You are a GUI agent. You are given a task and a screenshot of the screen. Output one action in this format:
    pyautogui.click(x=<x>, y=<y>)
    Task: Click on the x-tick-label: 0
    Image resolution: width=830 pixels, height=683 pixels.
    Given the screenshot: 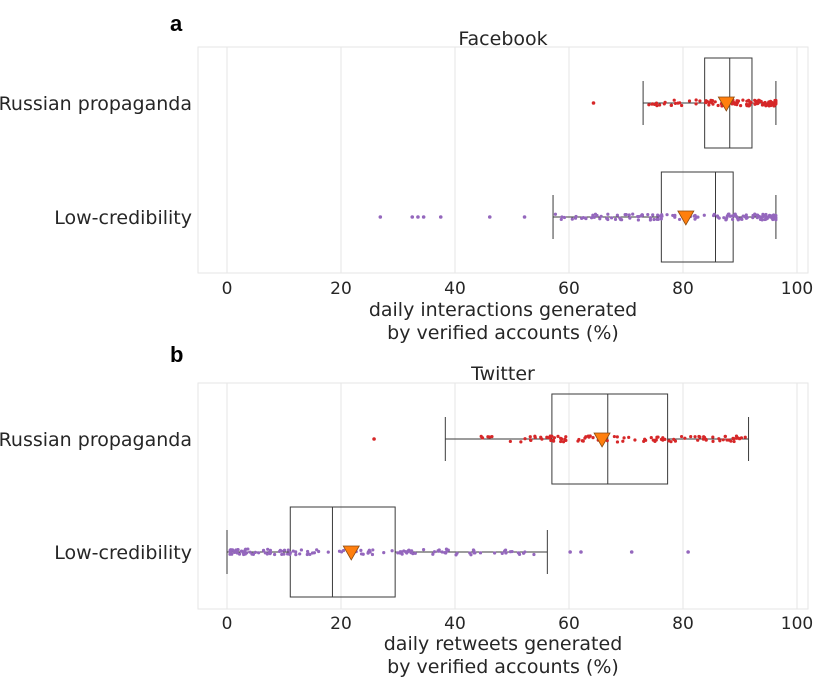 What is the action you would take?
    pyautogui.click(x=227, y=624)
    